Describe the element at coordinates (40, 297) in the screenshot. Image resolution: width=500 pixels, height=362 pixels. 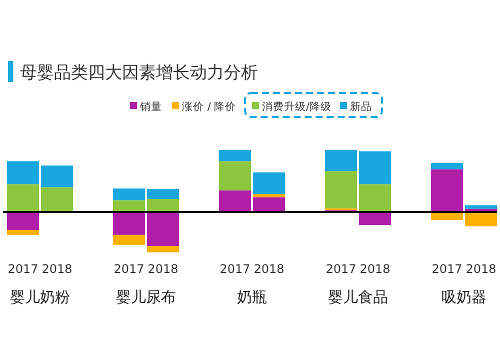
I see `text: 婴儿奶粉` at that location.